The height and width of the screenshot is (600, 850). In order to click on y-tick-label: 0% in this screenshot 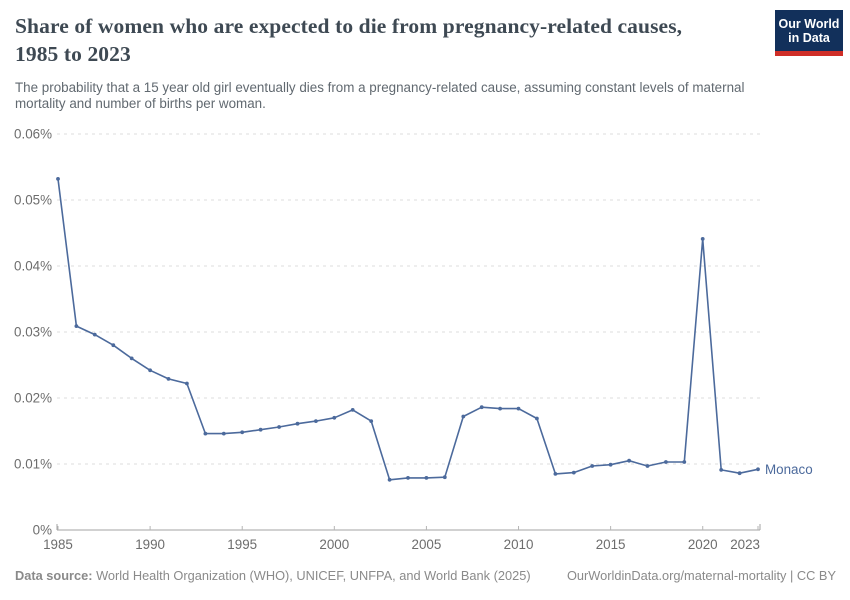, I will do `click(42, 530)`.